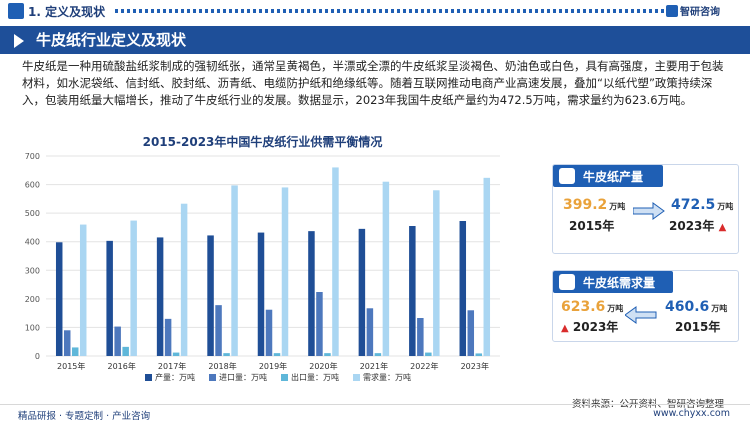  I want to click on bar-chart-icon, so click(567, 282).